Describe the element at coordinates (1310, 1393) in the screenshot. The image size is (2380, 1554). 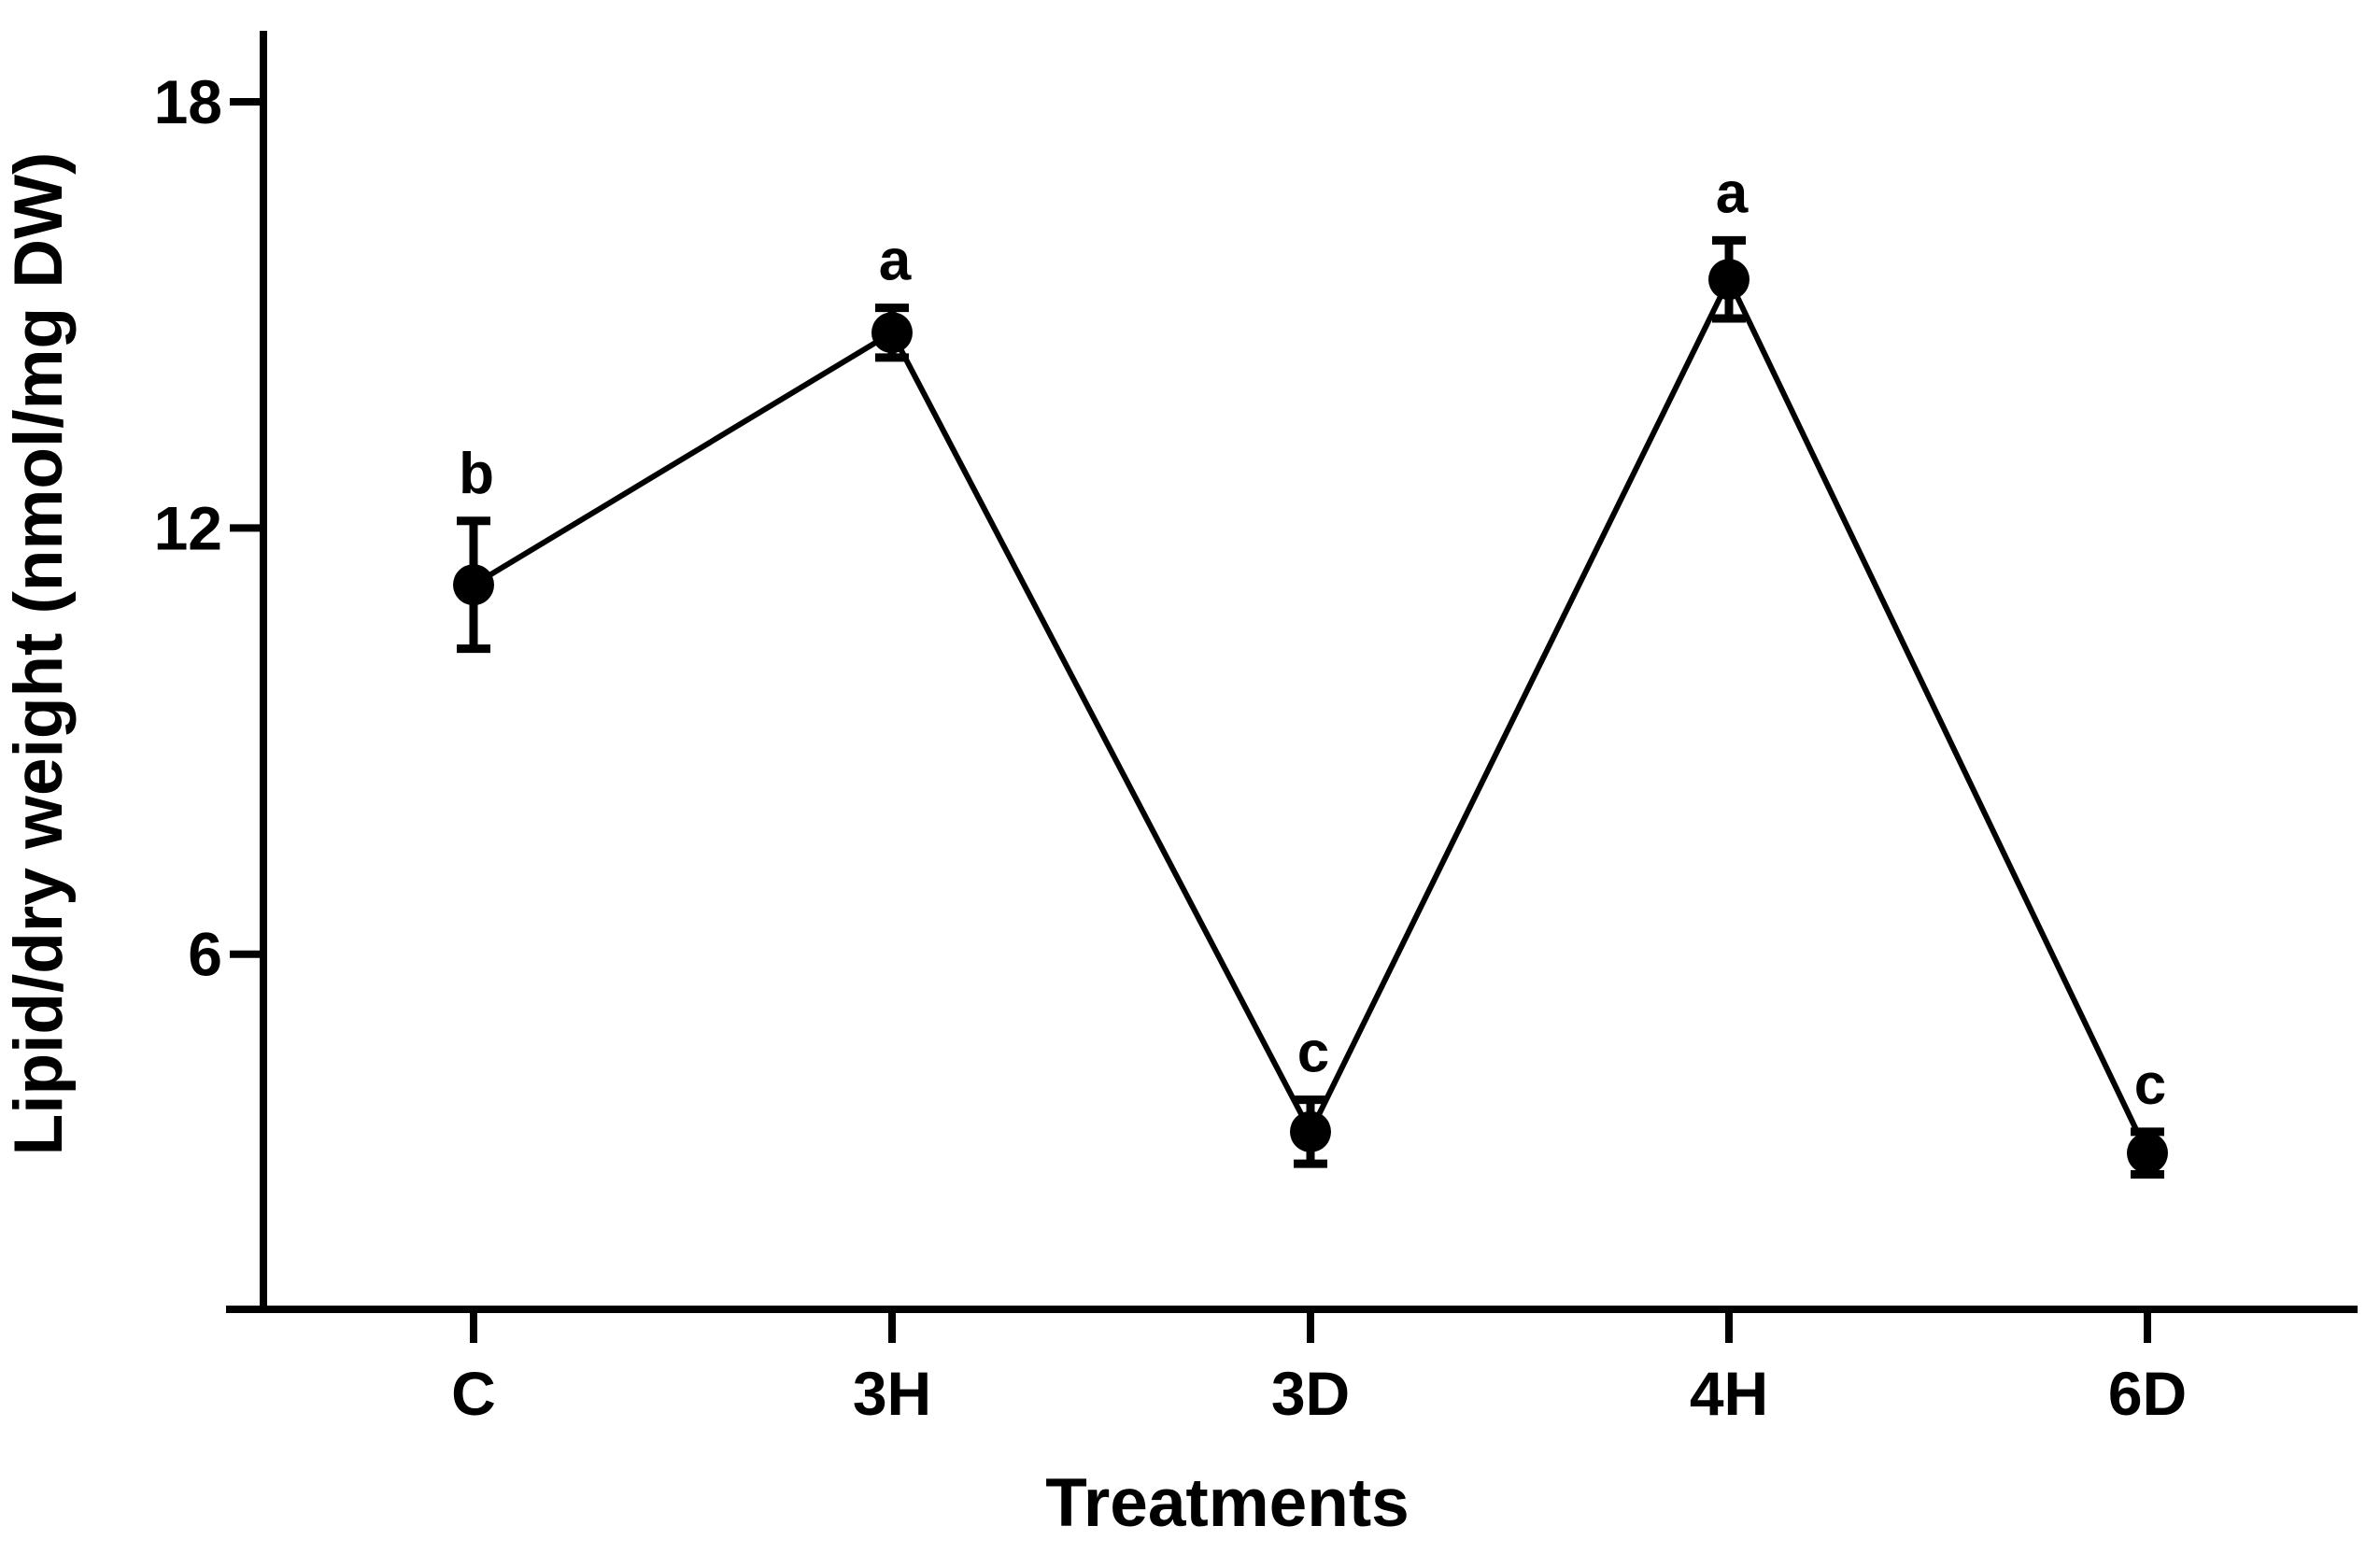
I see `x-tick-label: 3D` at that location.